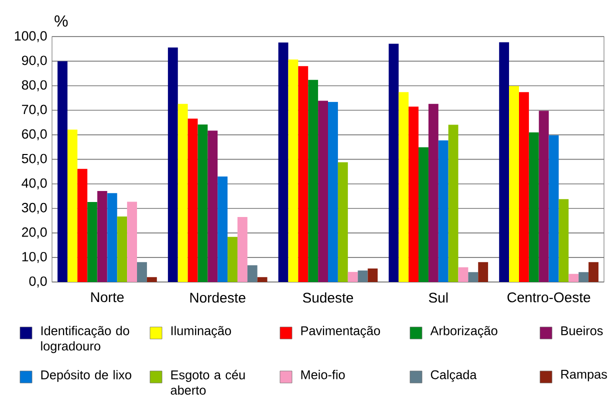 Image resolution: width=610 pixels, height=406 pixels. I want to click on legend-label: Rampas, so click(584, 376).